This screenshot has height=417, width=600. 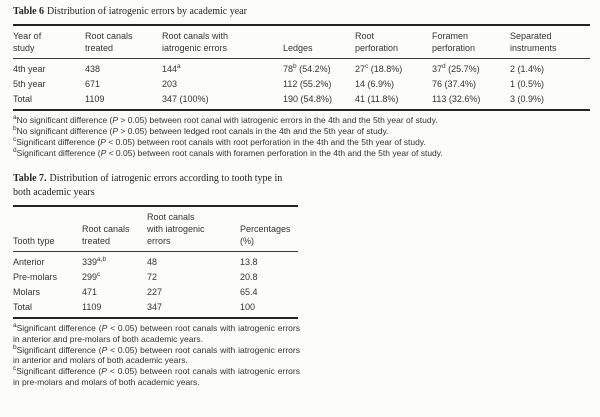 What do you see at coordinates (152, 276) in the screenshot?
I see `table-cell: 72` at bounding box center [152, 276].